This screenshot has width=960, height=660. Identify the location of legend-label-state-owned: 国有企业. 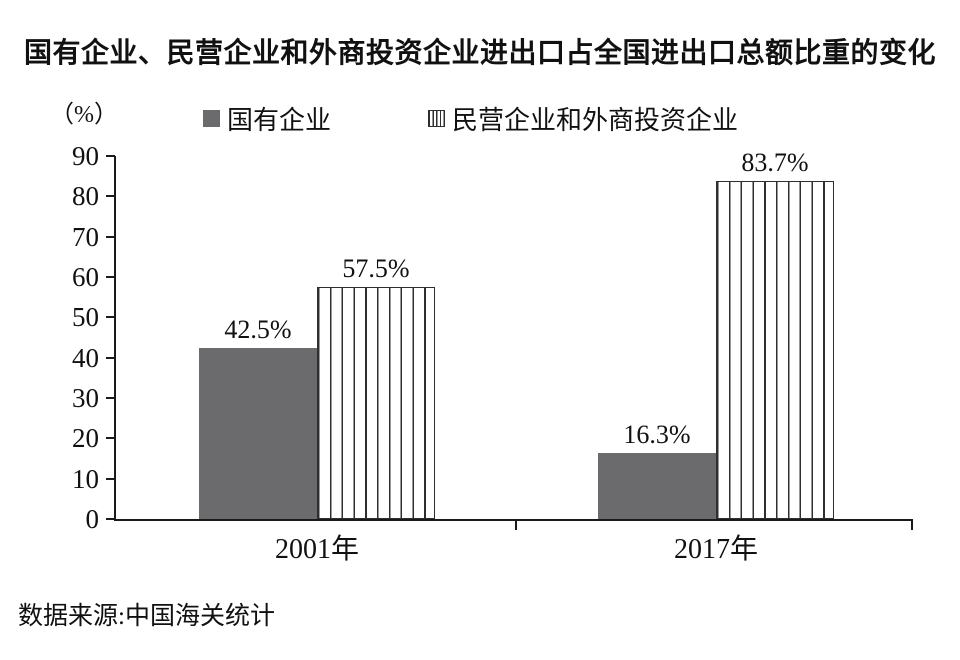
(279, 120).